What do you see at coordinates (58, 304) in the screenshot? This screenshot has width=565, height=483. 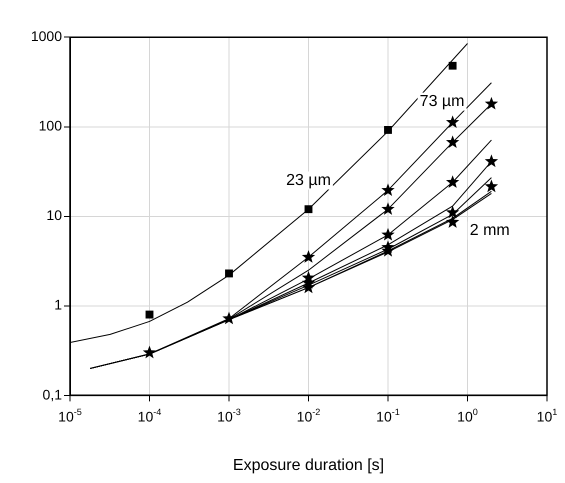 I see `y-tick-label: 1` at bounding box center [58, 304].